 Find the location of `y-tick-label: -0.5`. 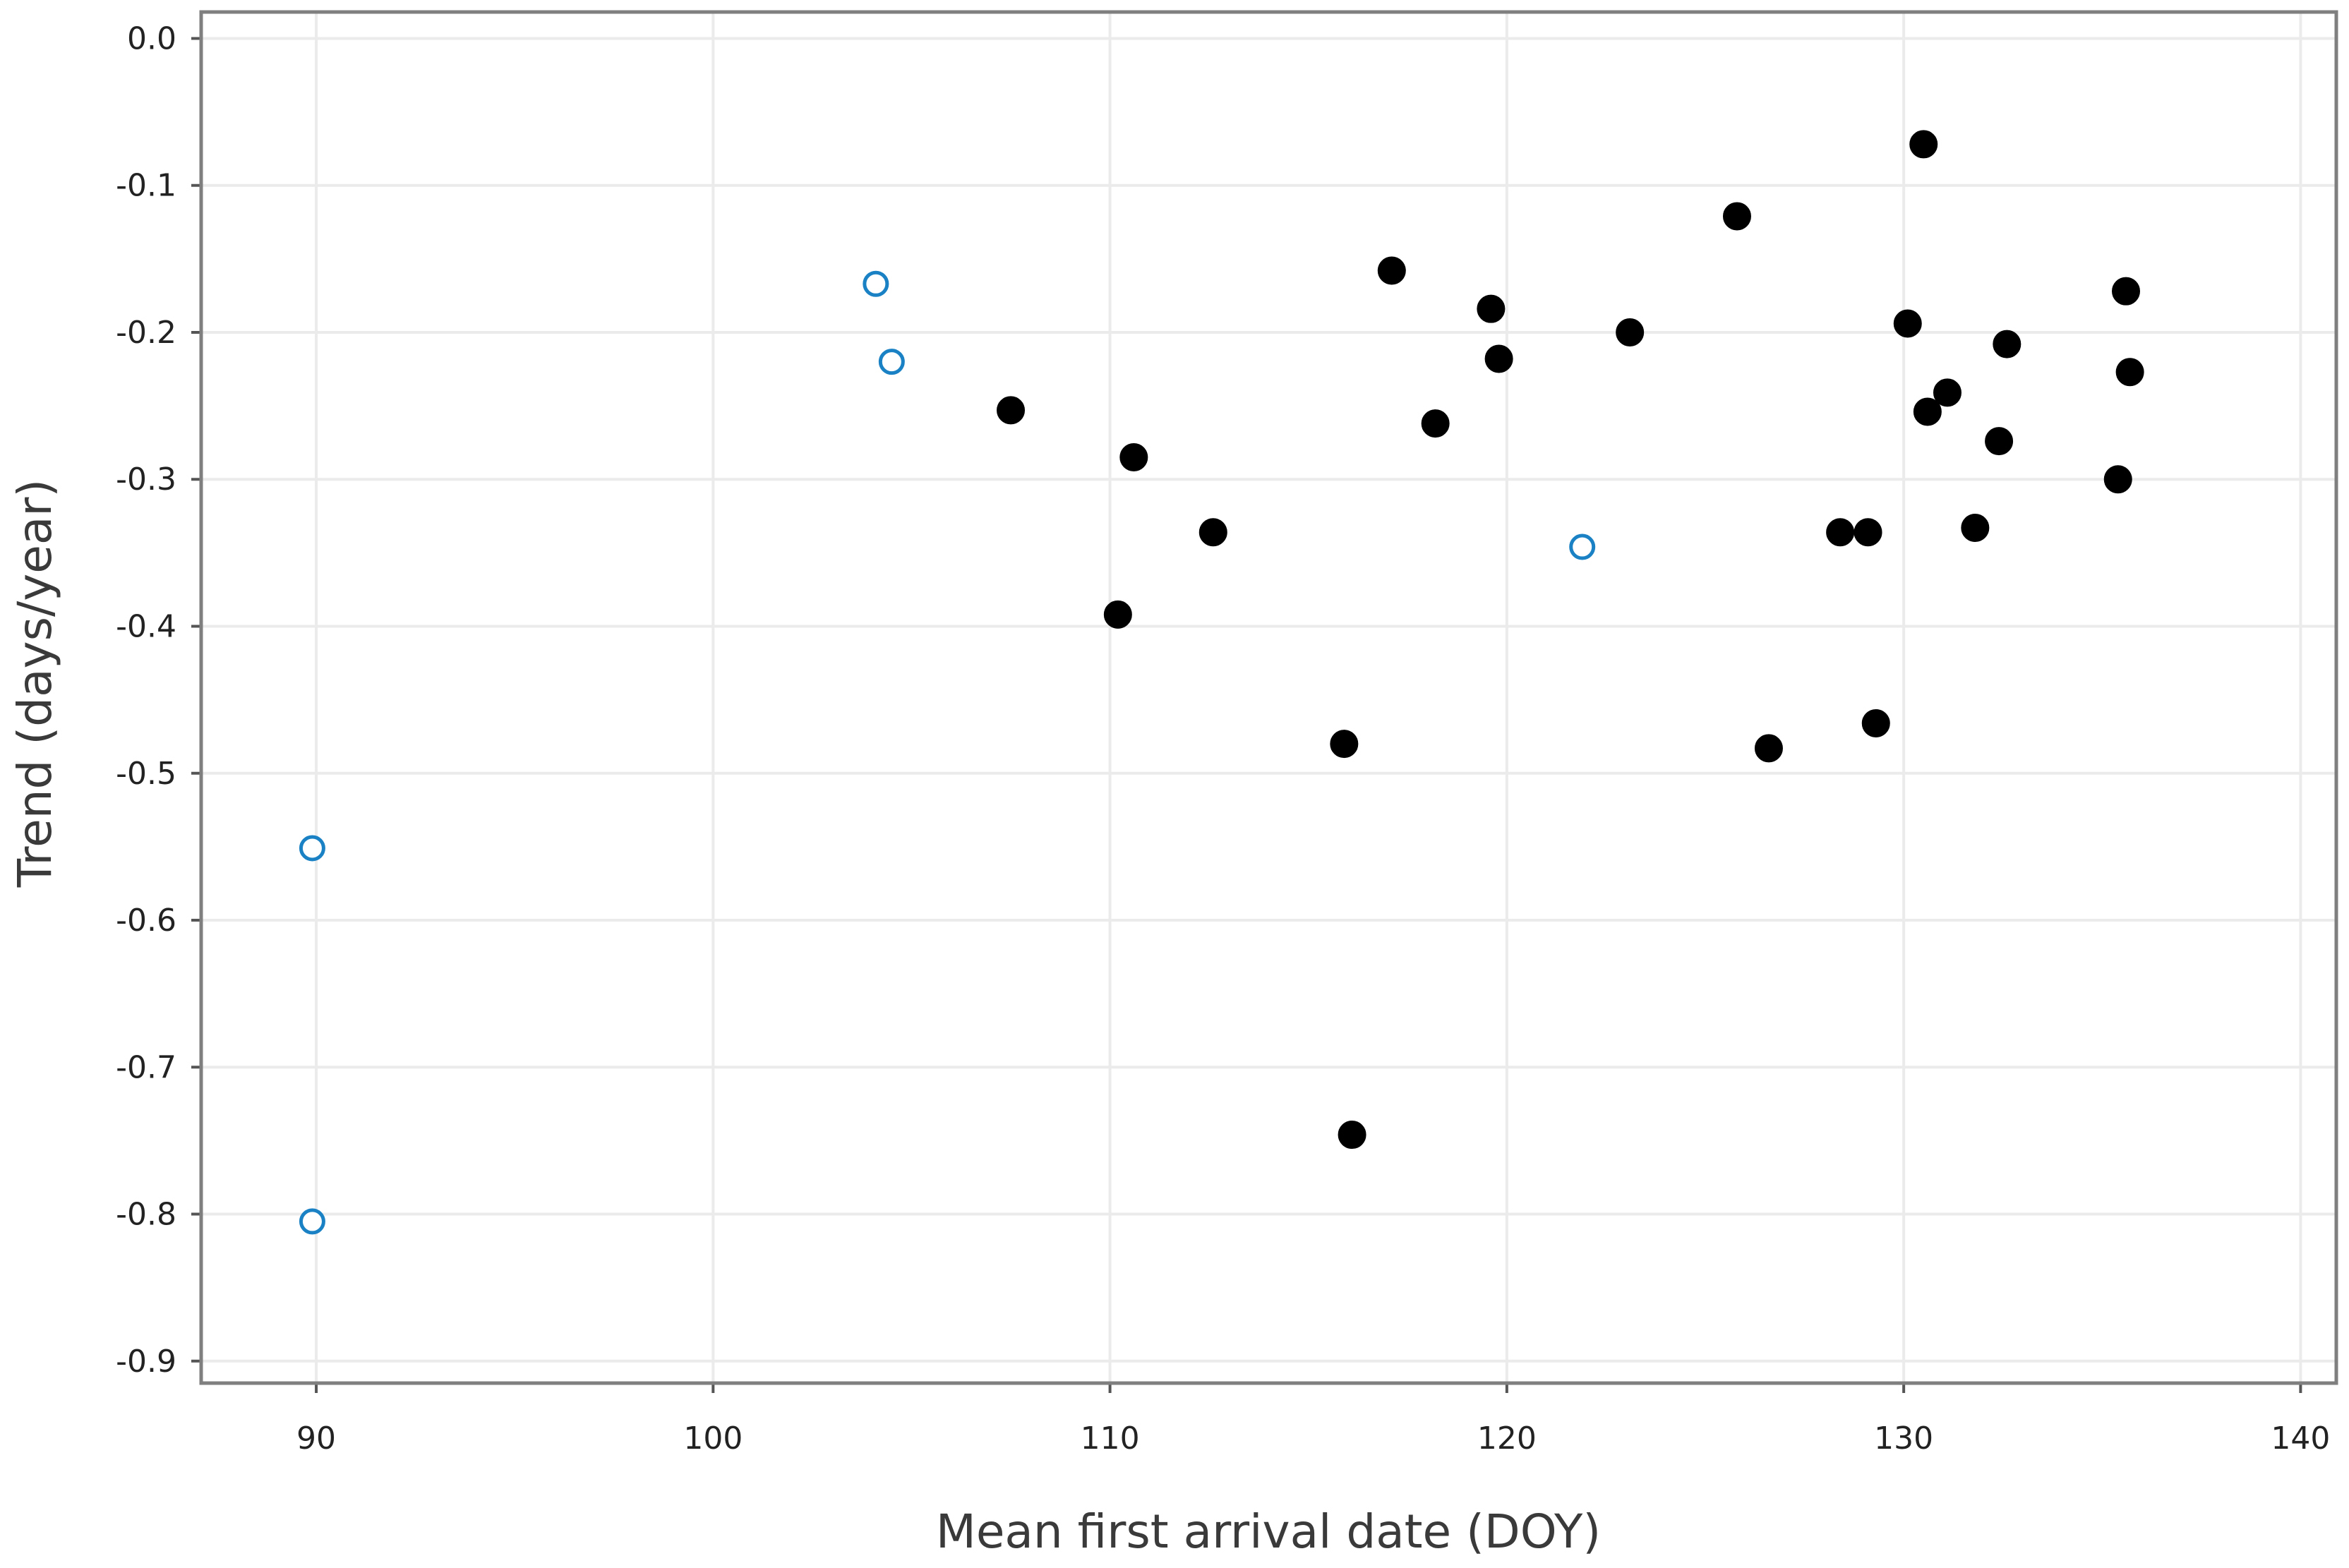

y-tick-label: -0.5 is located at coordinates (146, 774).